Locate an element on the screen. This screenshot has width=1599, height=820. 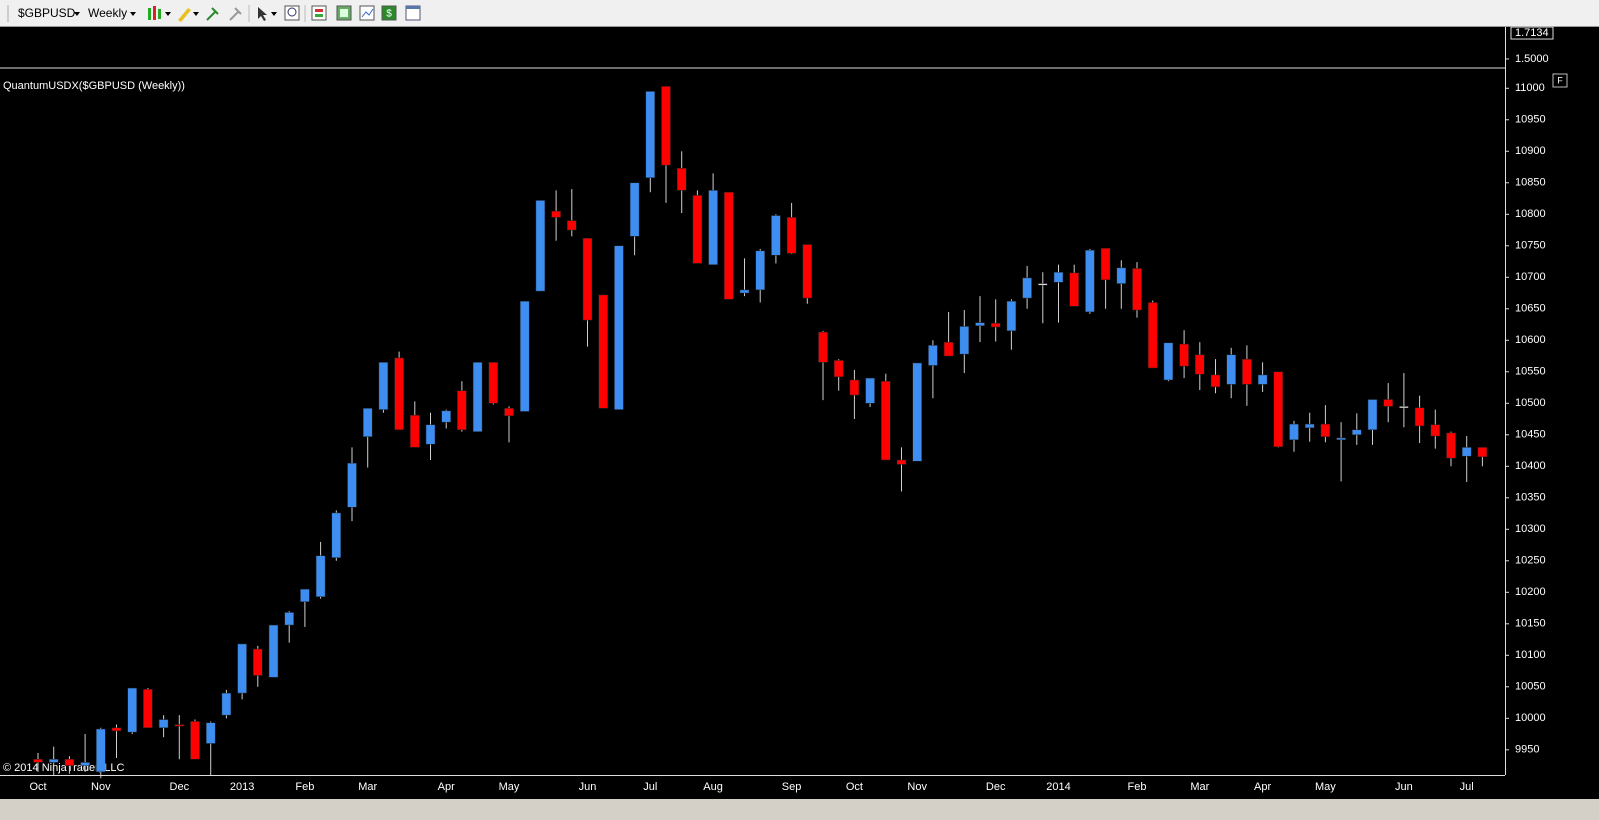
properties-button is located at coordinates (344, 13).